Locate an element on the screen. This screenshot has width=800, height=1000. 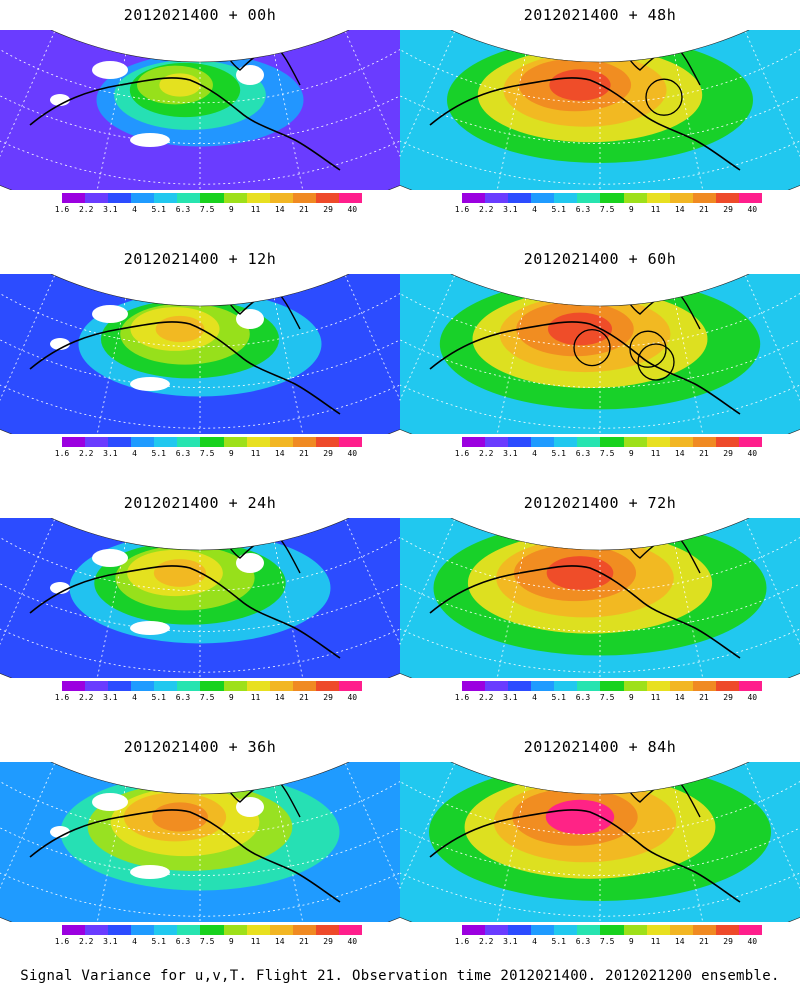
panel-title: 2012021400 + 12h is located at coordinates (200, 259).